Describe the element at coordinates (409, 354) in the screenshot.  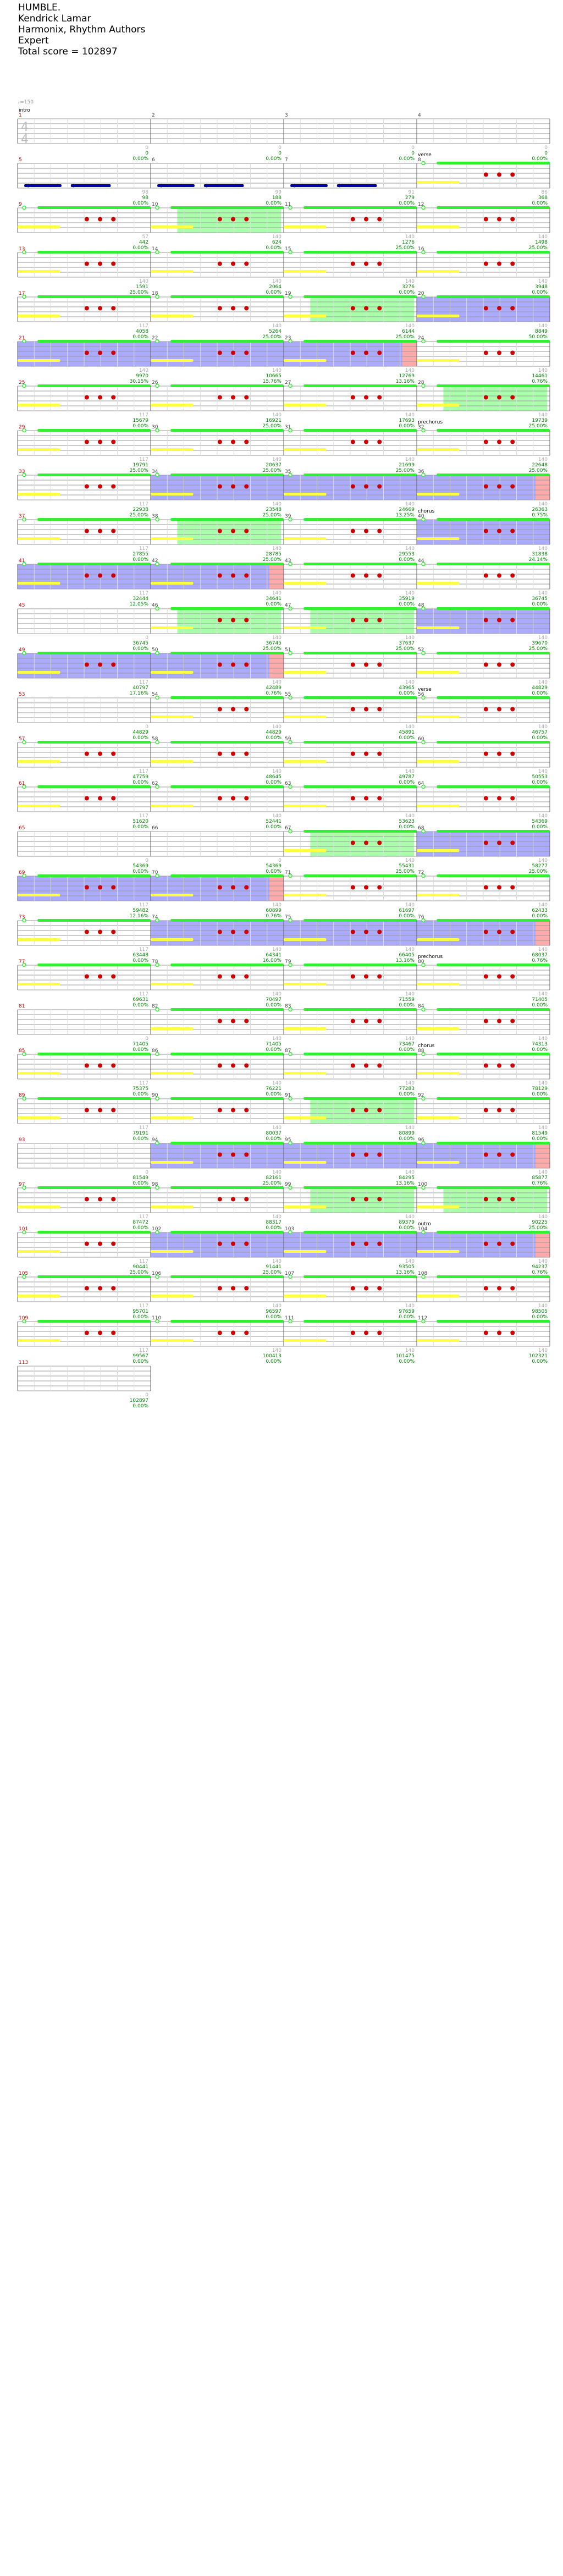
I see `starpower-end-marker` at that location.